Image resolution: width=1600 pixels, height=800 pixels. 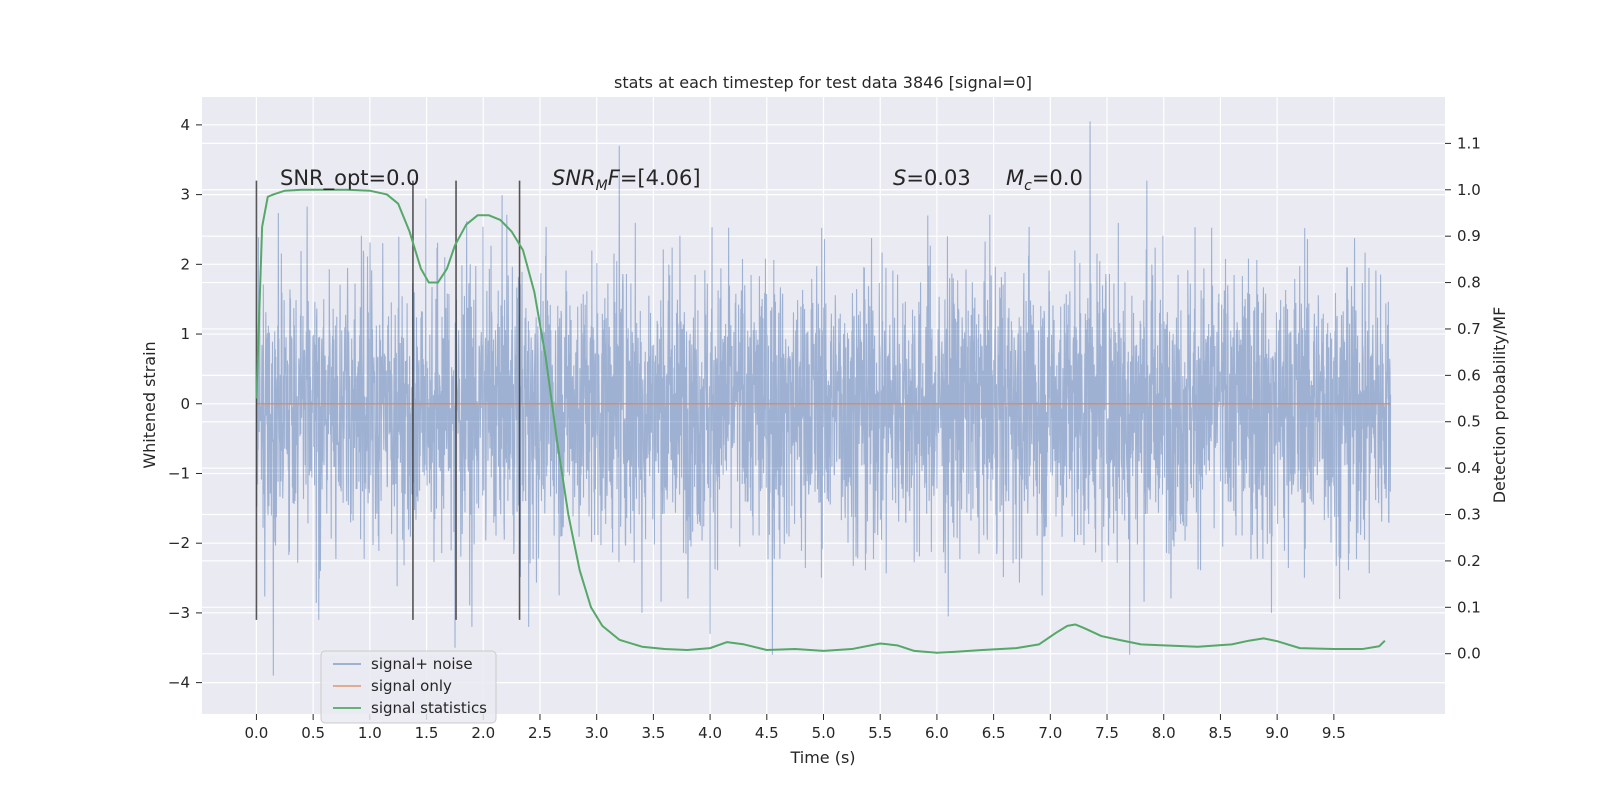 I want to click on y-right-tick-label: 0.4, so click(x=1469, y=468).